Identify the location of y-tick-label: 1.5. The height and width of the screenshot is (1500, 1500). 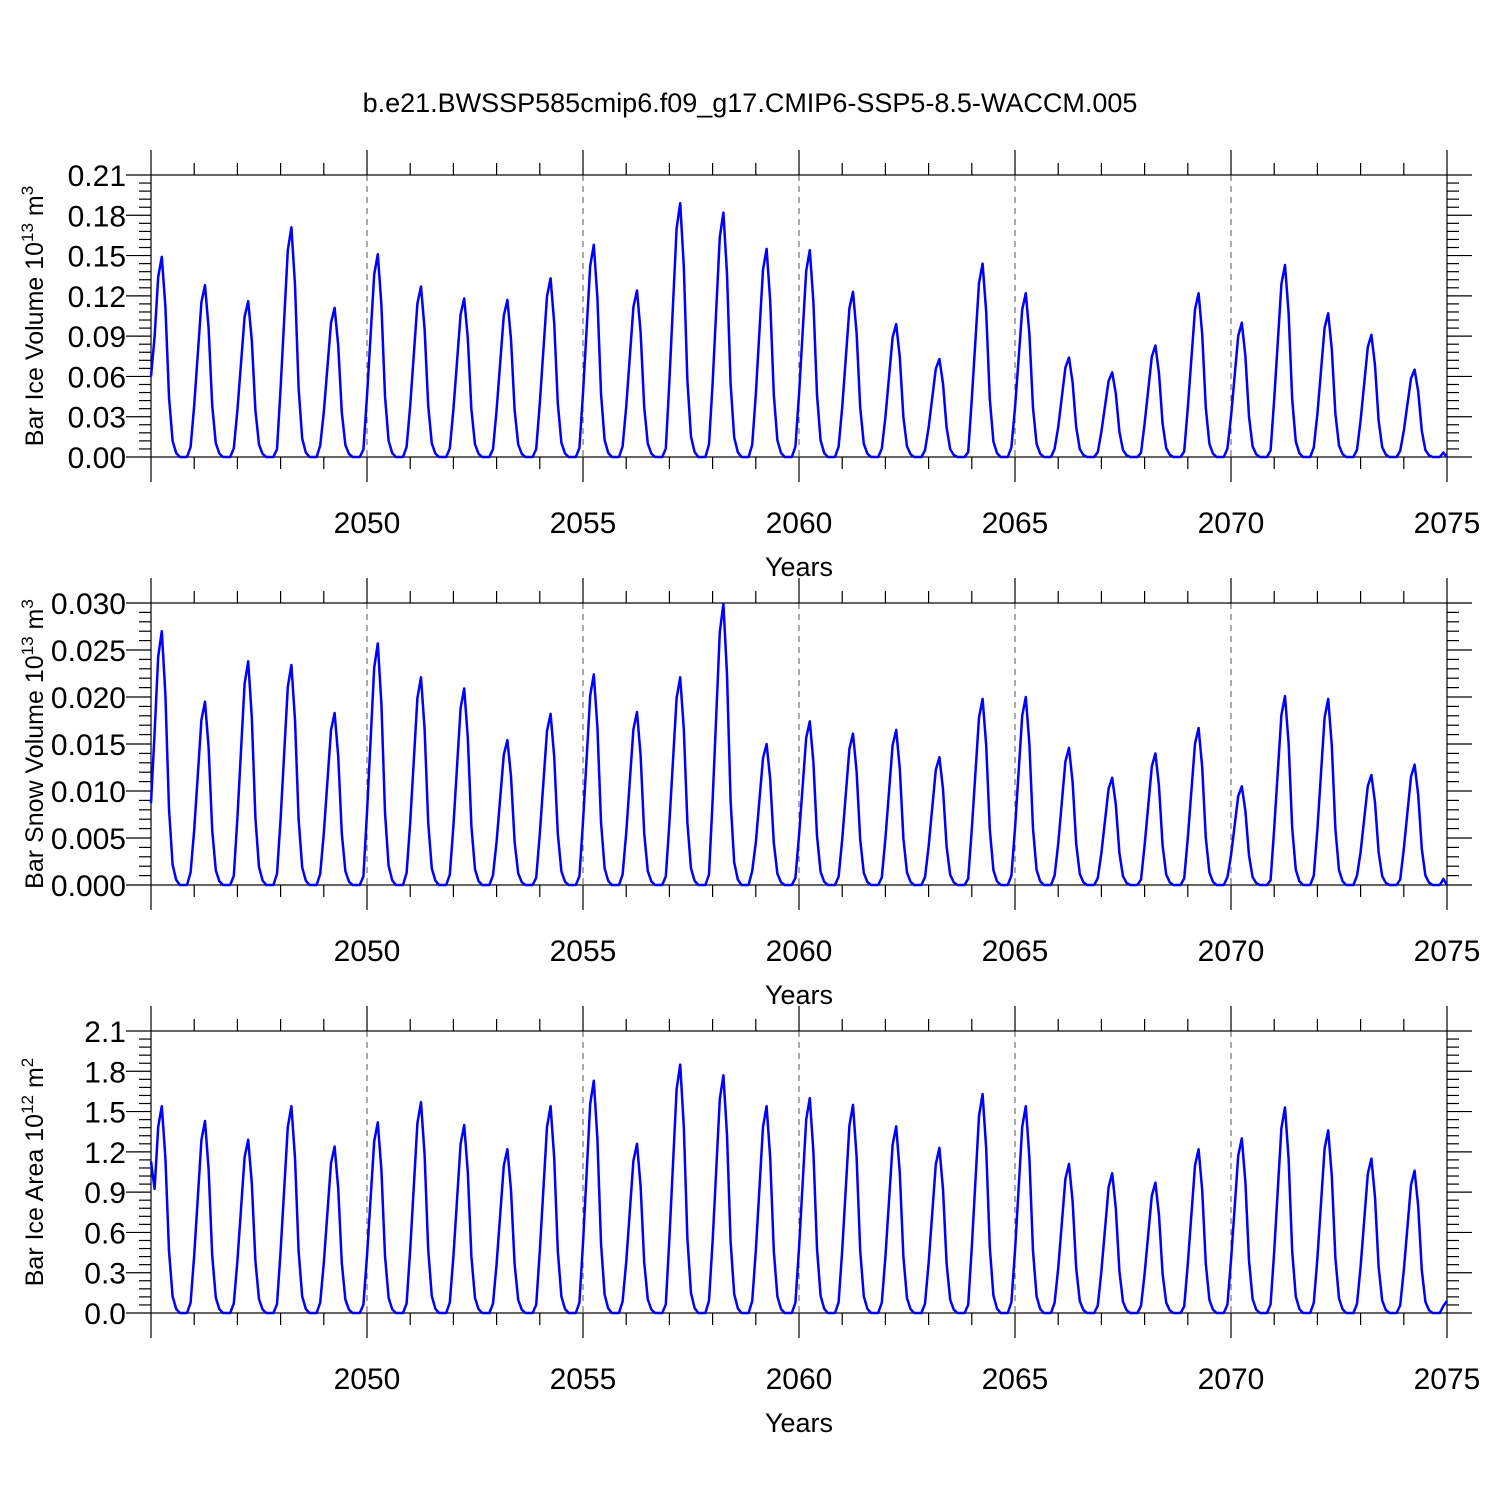
(105, 1113).